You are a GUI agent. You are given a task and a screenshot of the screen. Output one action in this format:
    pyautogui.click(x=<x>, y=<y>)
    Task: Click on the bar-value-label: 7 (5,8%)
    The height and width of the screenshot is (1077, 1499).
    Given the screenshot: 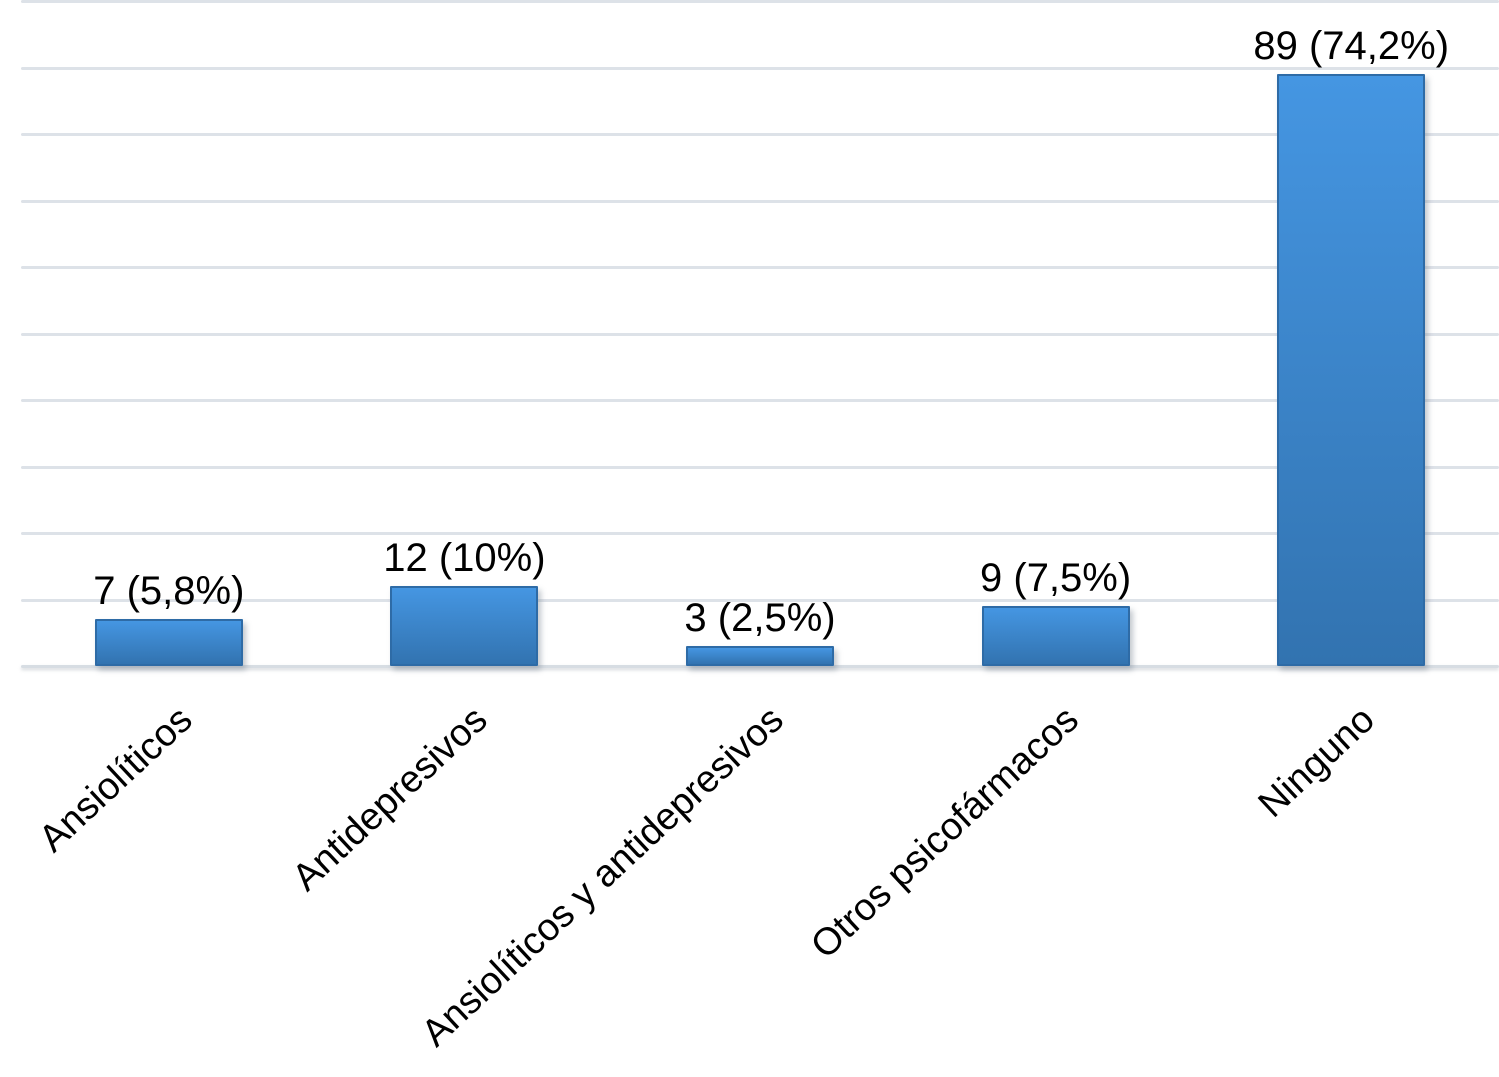 What is the action you would take?
    pyautogui.click(x=169, y=591)
    